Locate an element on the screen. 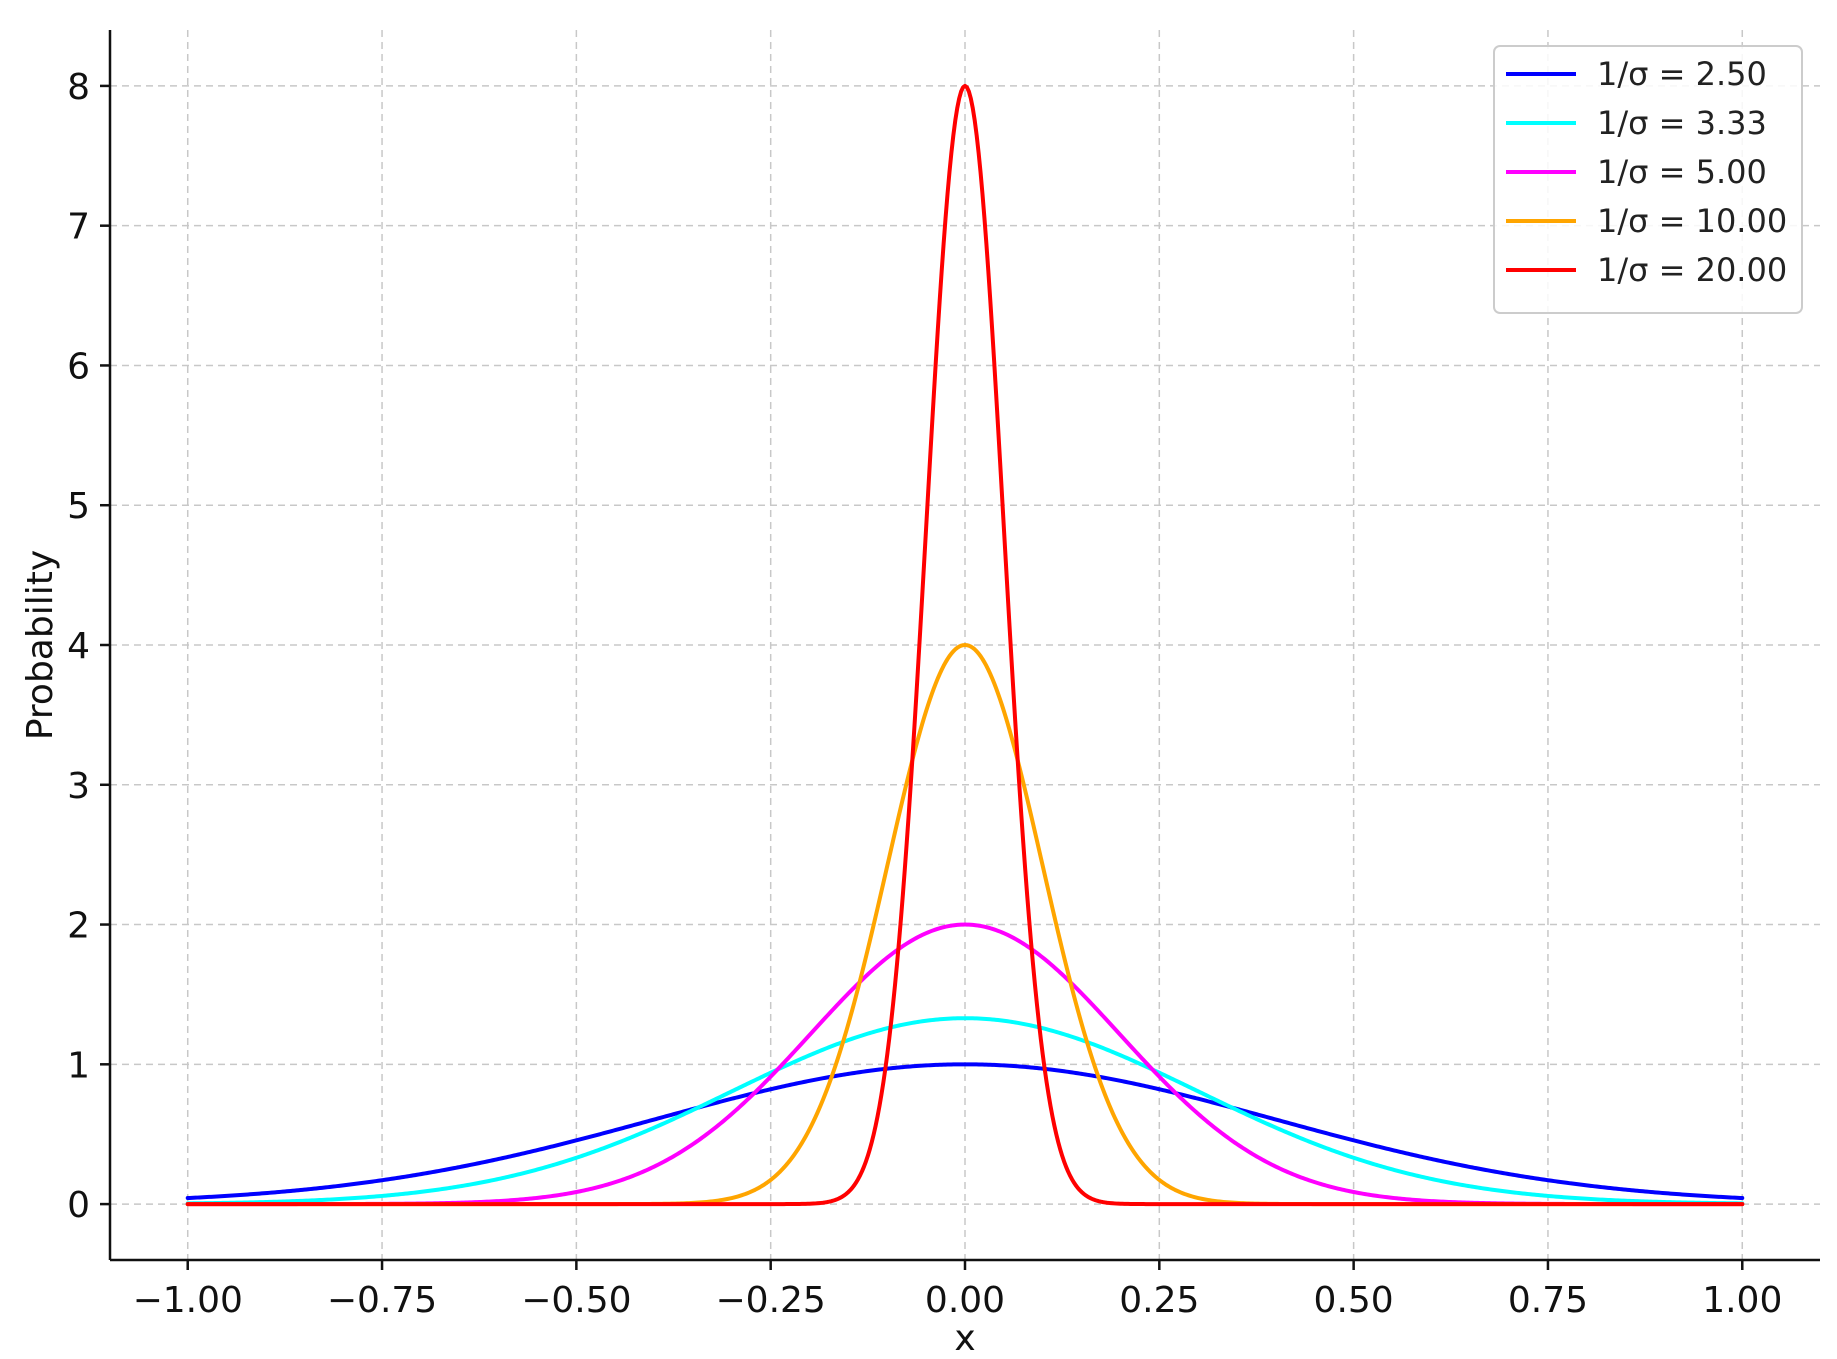 The height and width of the screenshot is (1359, 1837). x-tick-label: 0.25 is located at coordinates (1159, 1300).